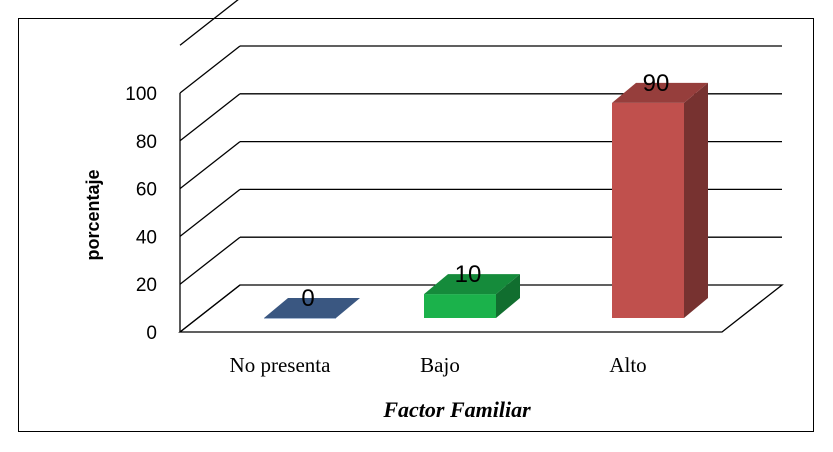  What do you see at coordinates (146, 190) in the screenshot?
I see `y-tick-label: 60` at bounding box center [146, 190].